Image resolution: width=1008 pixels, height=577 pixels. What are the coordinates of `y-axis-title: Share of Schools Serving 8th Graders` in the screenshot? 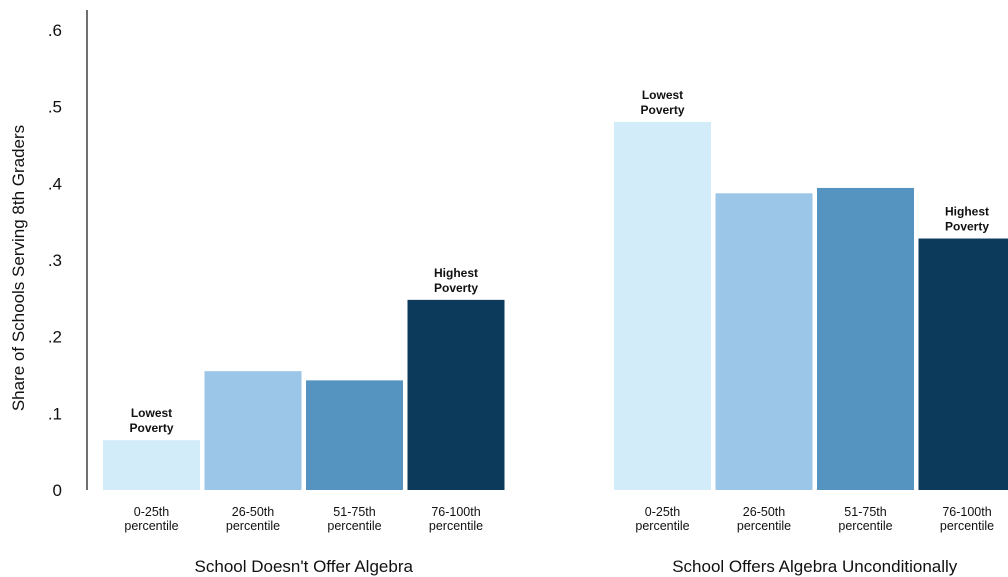 It's located at (18, 268).